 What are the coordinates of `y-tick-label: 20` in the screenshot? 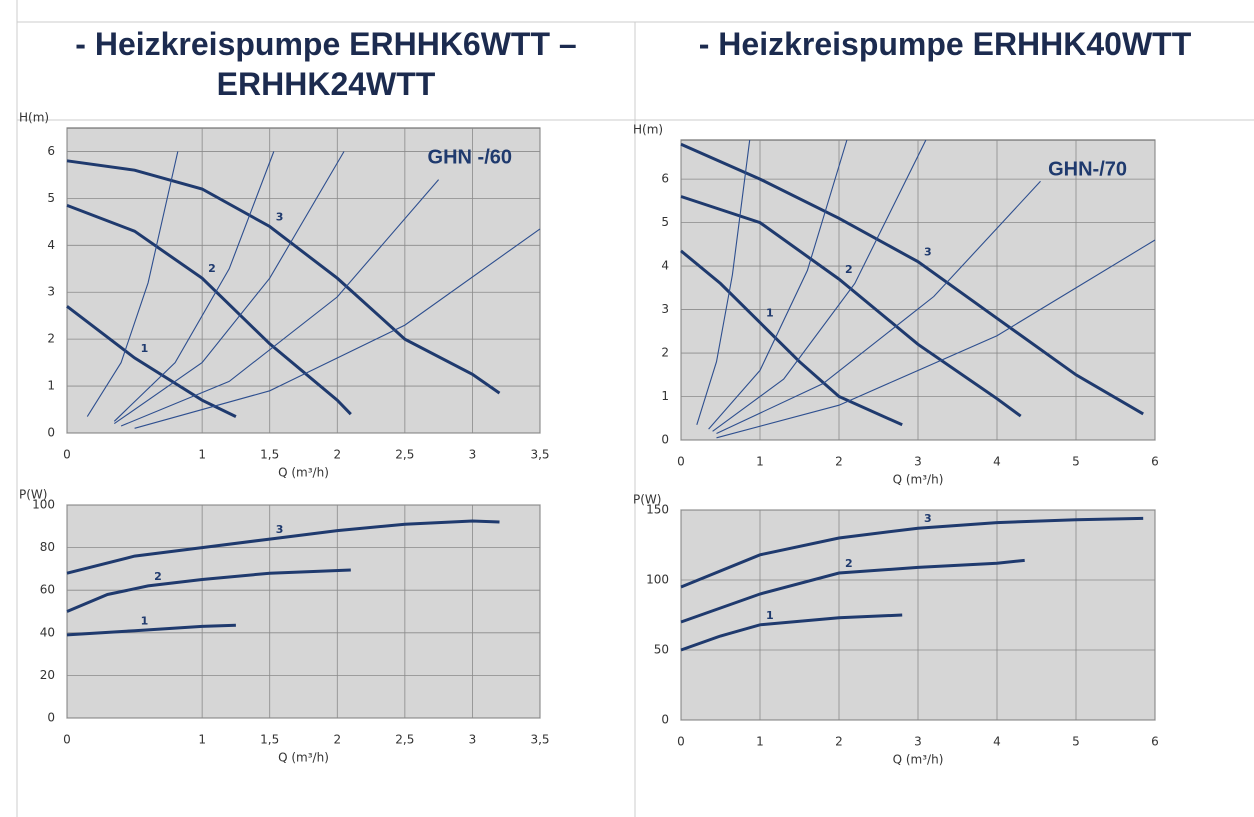 It's located at (47, 675).